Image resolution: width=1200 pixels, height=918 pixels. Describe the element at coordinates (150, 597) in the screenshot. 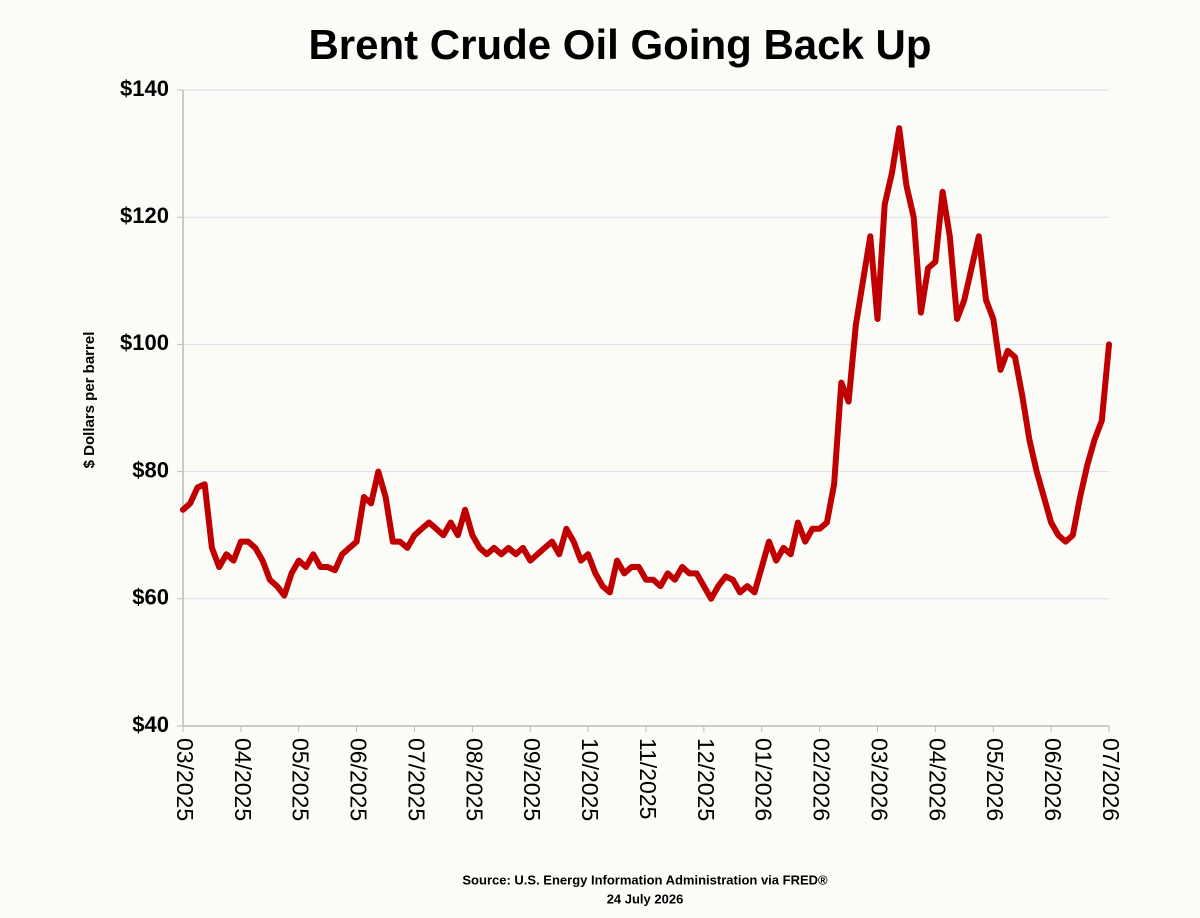

I see `y-tick-label: $60` at that location.